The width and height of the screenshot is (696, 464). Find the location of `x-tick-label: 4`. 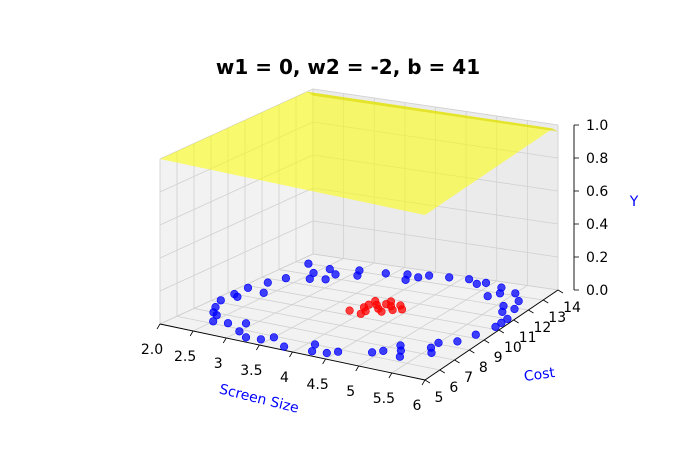

x-tick-label: 4 is located at coordinates (284, 378).